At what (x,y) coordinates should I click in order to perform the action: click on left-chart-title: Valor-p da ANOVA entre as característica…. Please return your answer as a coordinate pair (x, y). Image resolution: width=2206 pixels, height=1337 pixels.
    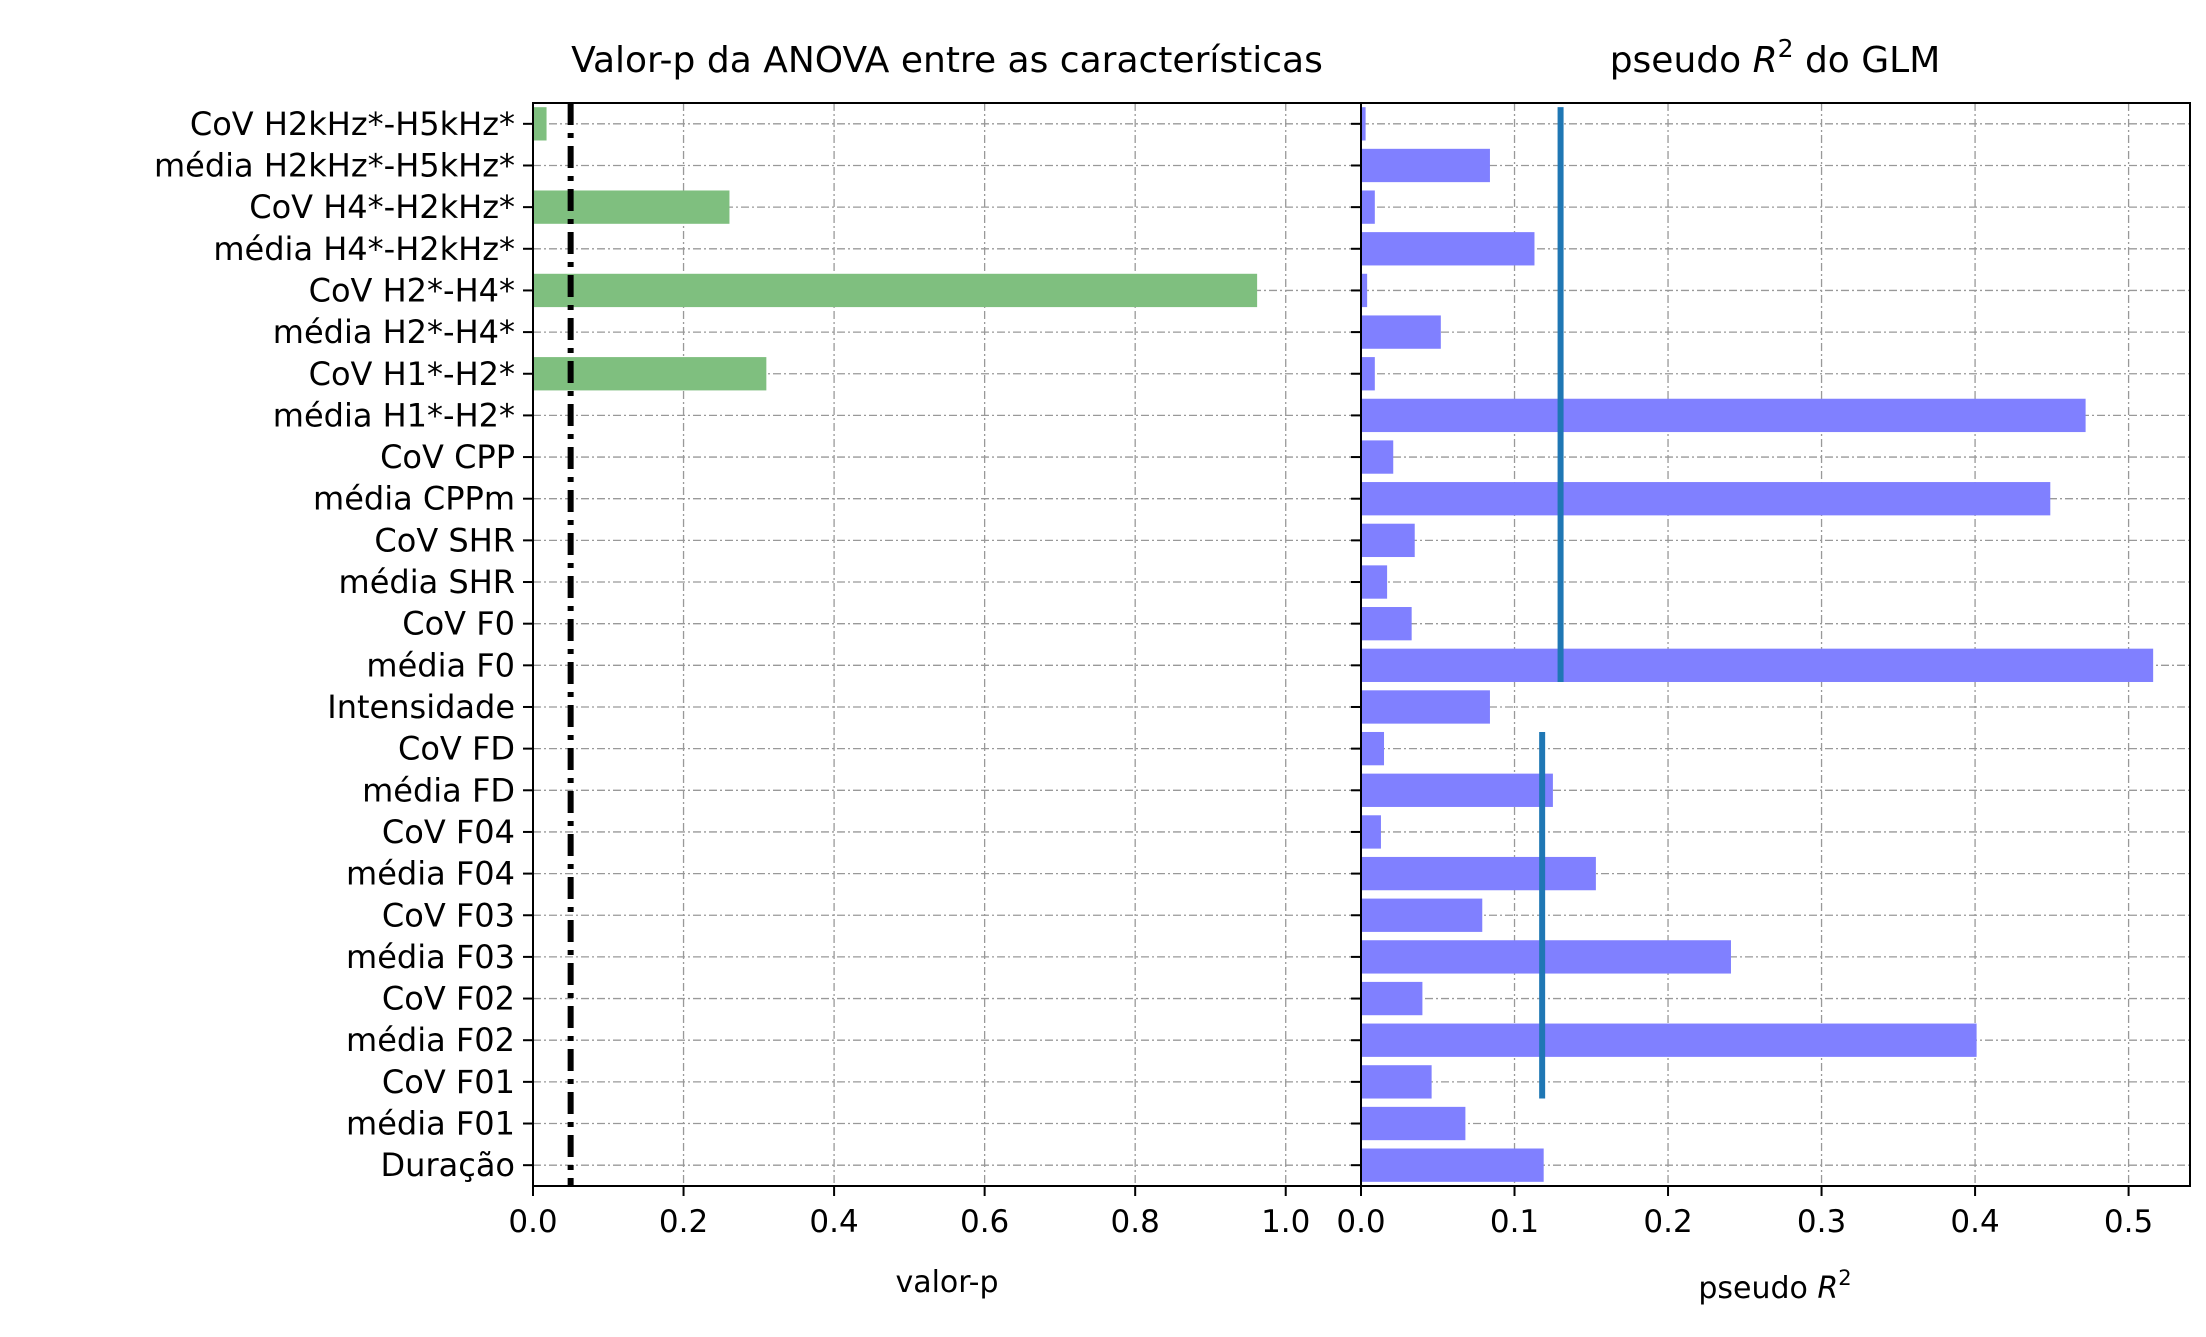
    Looking at the image, I should click on (947, 60).